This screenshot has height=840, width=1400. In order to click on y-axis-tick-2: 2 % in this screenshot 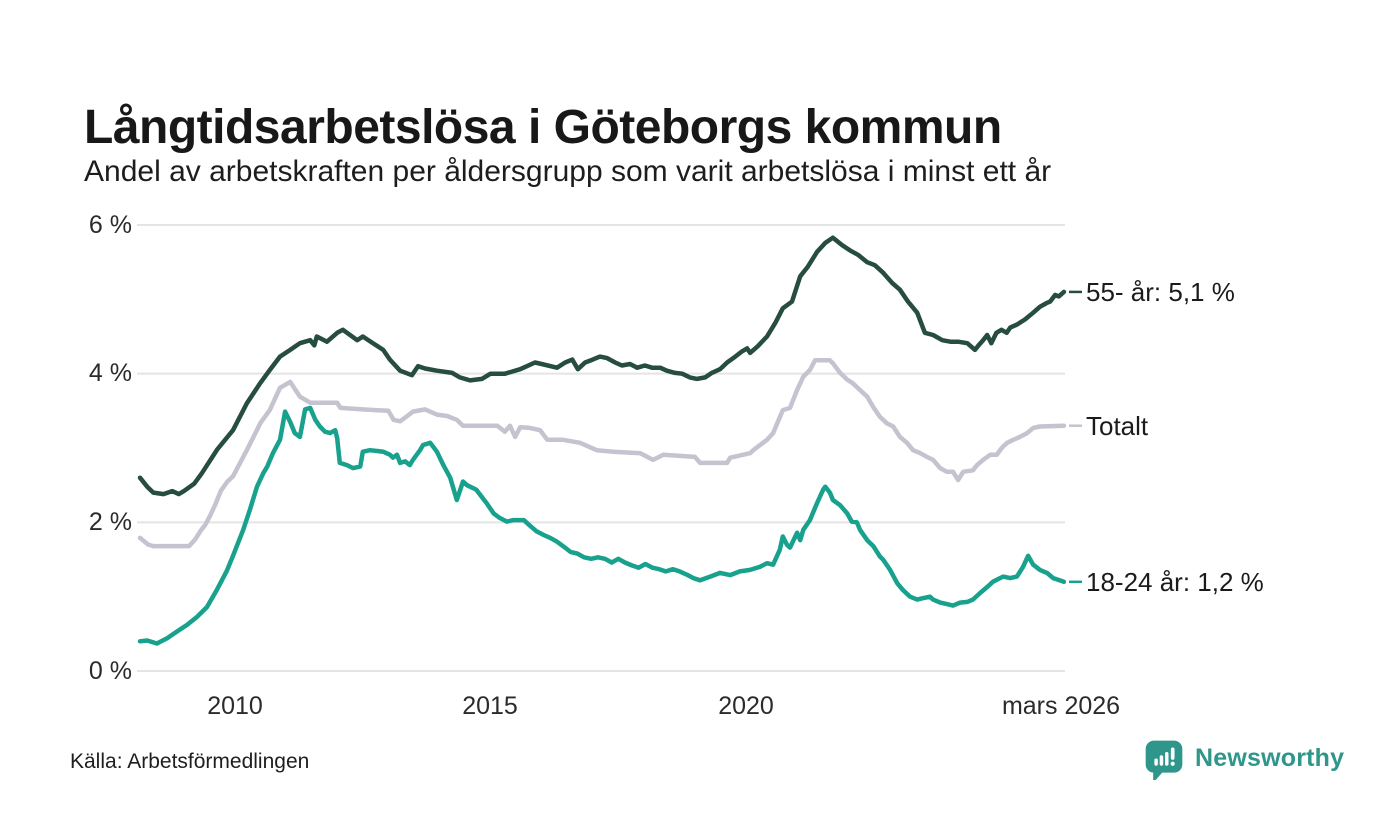, I will do `click(110, 522)`.